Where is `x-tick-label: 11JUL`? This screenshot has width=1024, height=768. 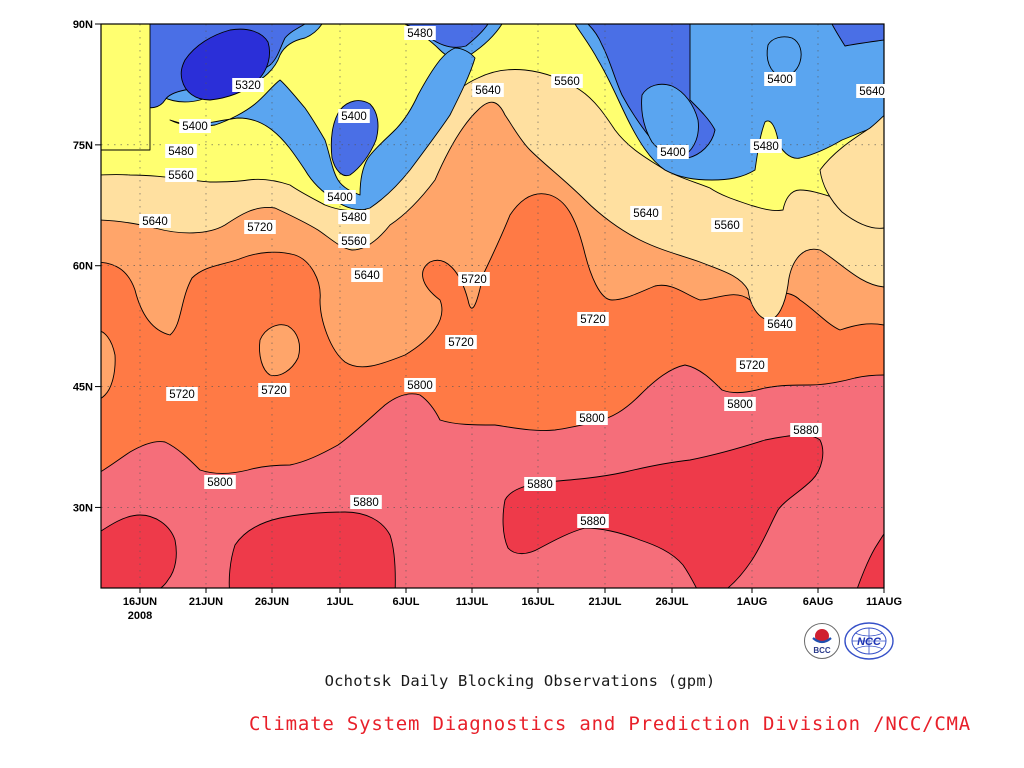 x-tick-label: 11JUL is located at coordinates (472, 602).